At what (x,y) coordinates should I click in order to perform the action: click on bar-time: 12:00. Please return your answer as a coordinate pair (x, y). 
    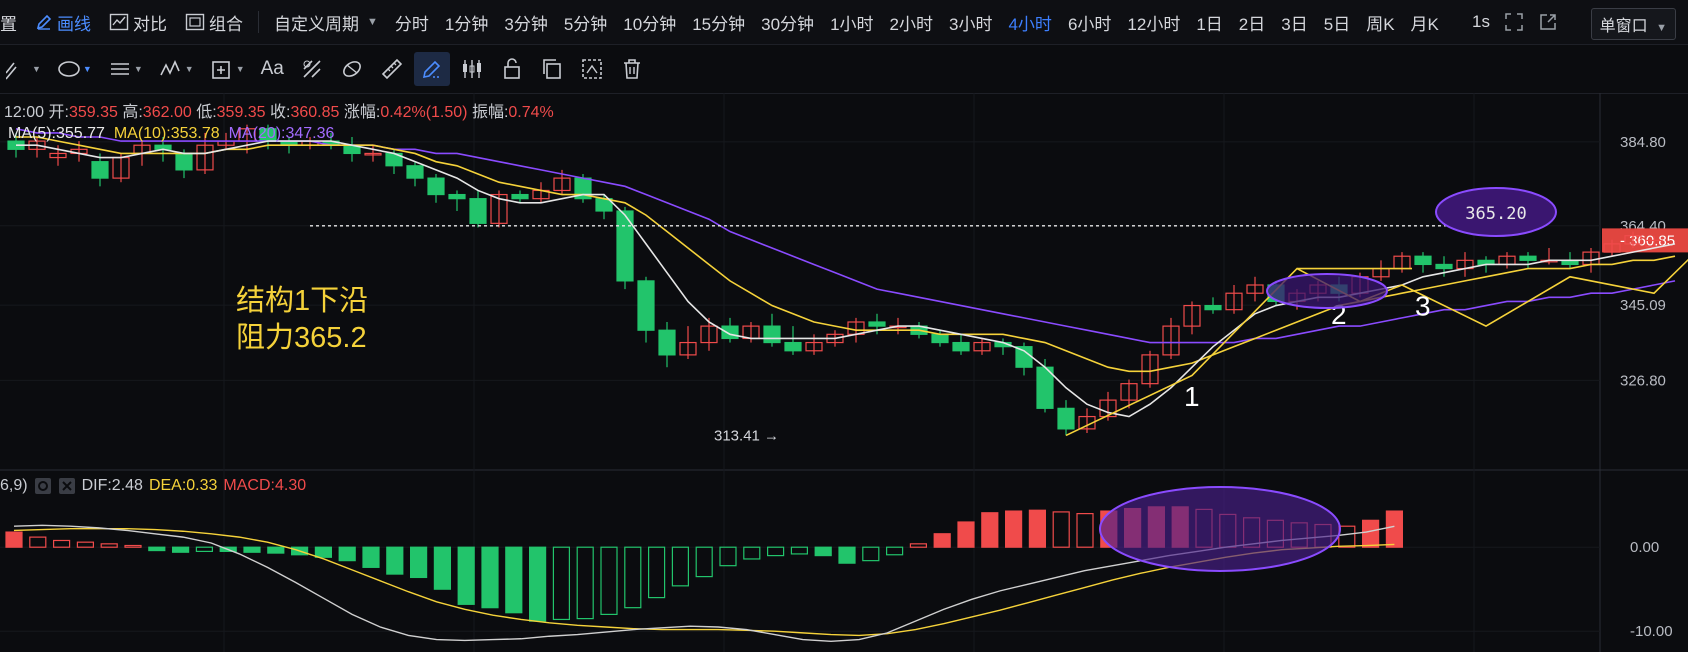
    Looking at the image, I should click on (24, 112).